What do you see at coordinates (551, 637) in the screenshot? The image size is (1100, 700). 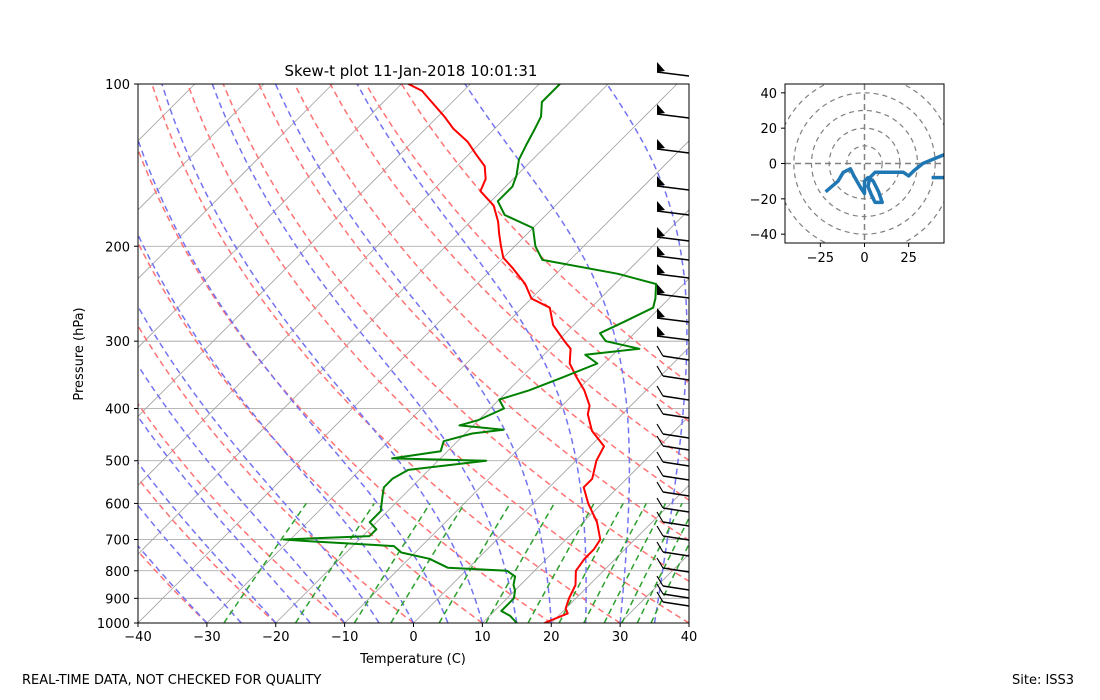 I see `x-tick-label: 20` at bounding box center [551, 637].